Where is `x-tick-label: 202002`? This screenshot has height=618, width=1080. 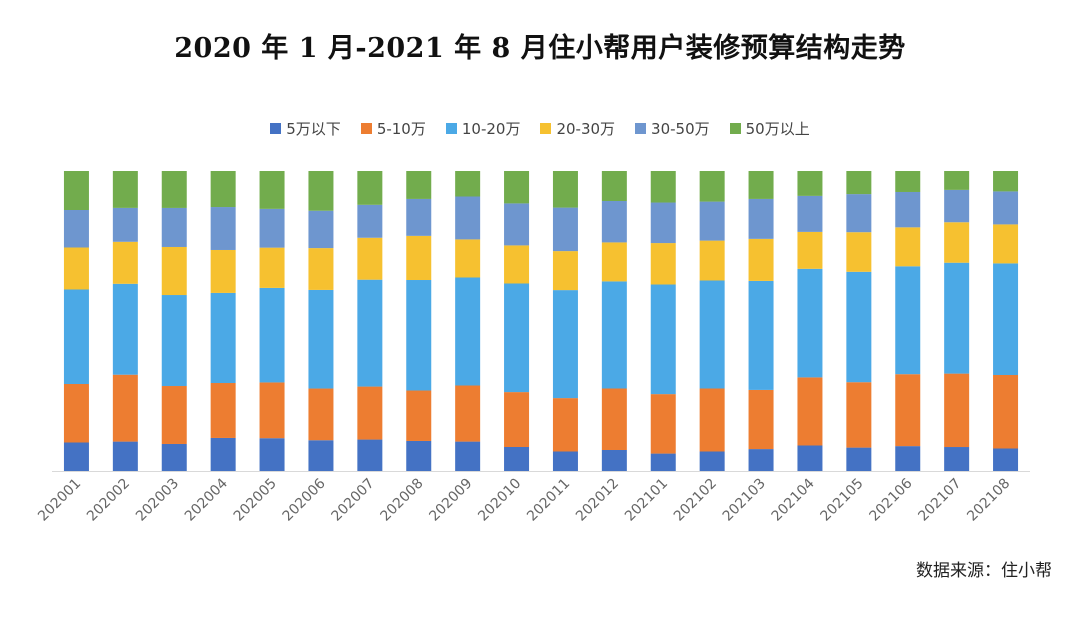 x-tick-label: 202002 is located at coordinates (108, 500).